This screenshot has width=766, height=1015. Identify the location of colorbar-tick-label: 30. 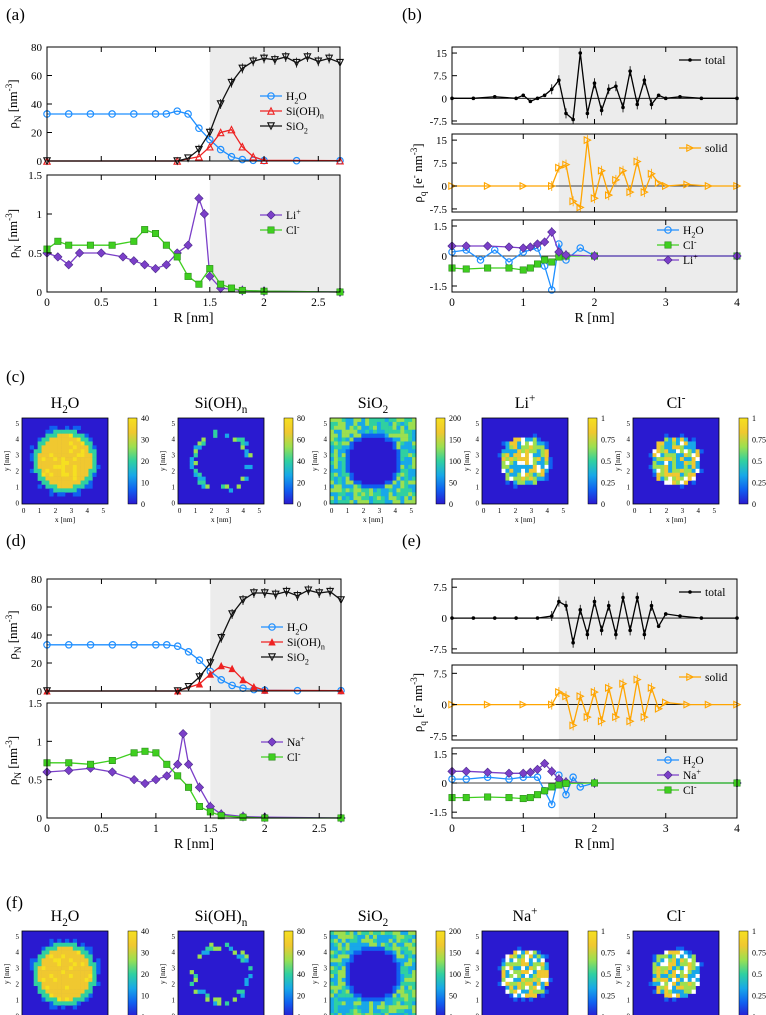
(145, 953).